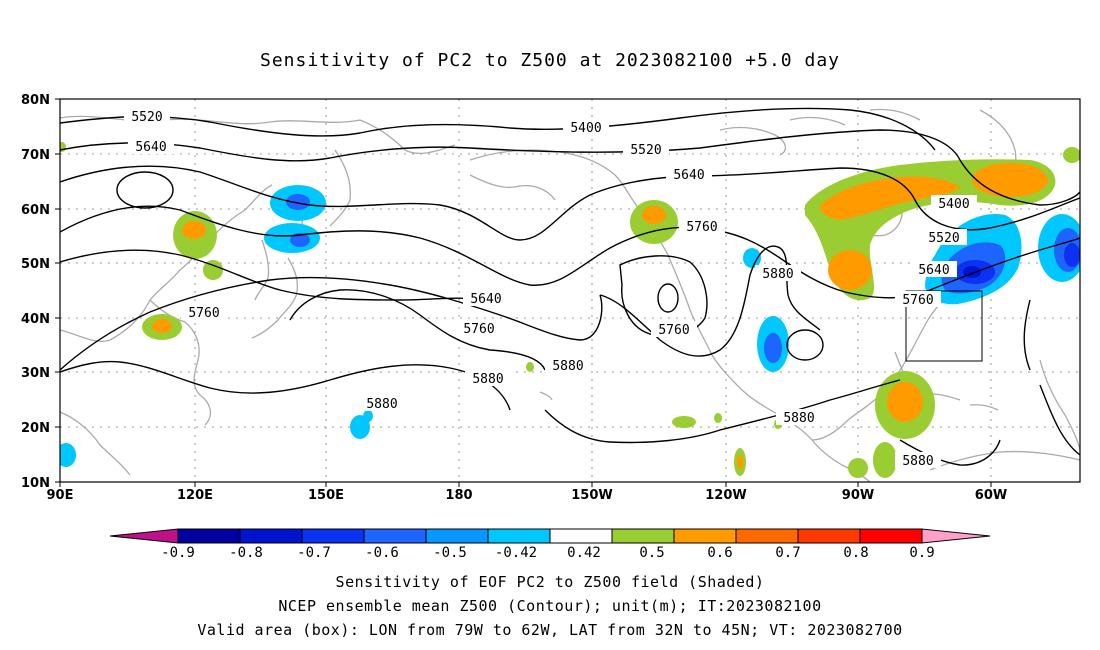 This screenshot has height=650, width=1100. What do you see at coordinates (326, 495) in the screenshot?
I see `lon-label-150e: 150E` at bounding box center [326, 495].